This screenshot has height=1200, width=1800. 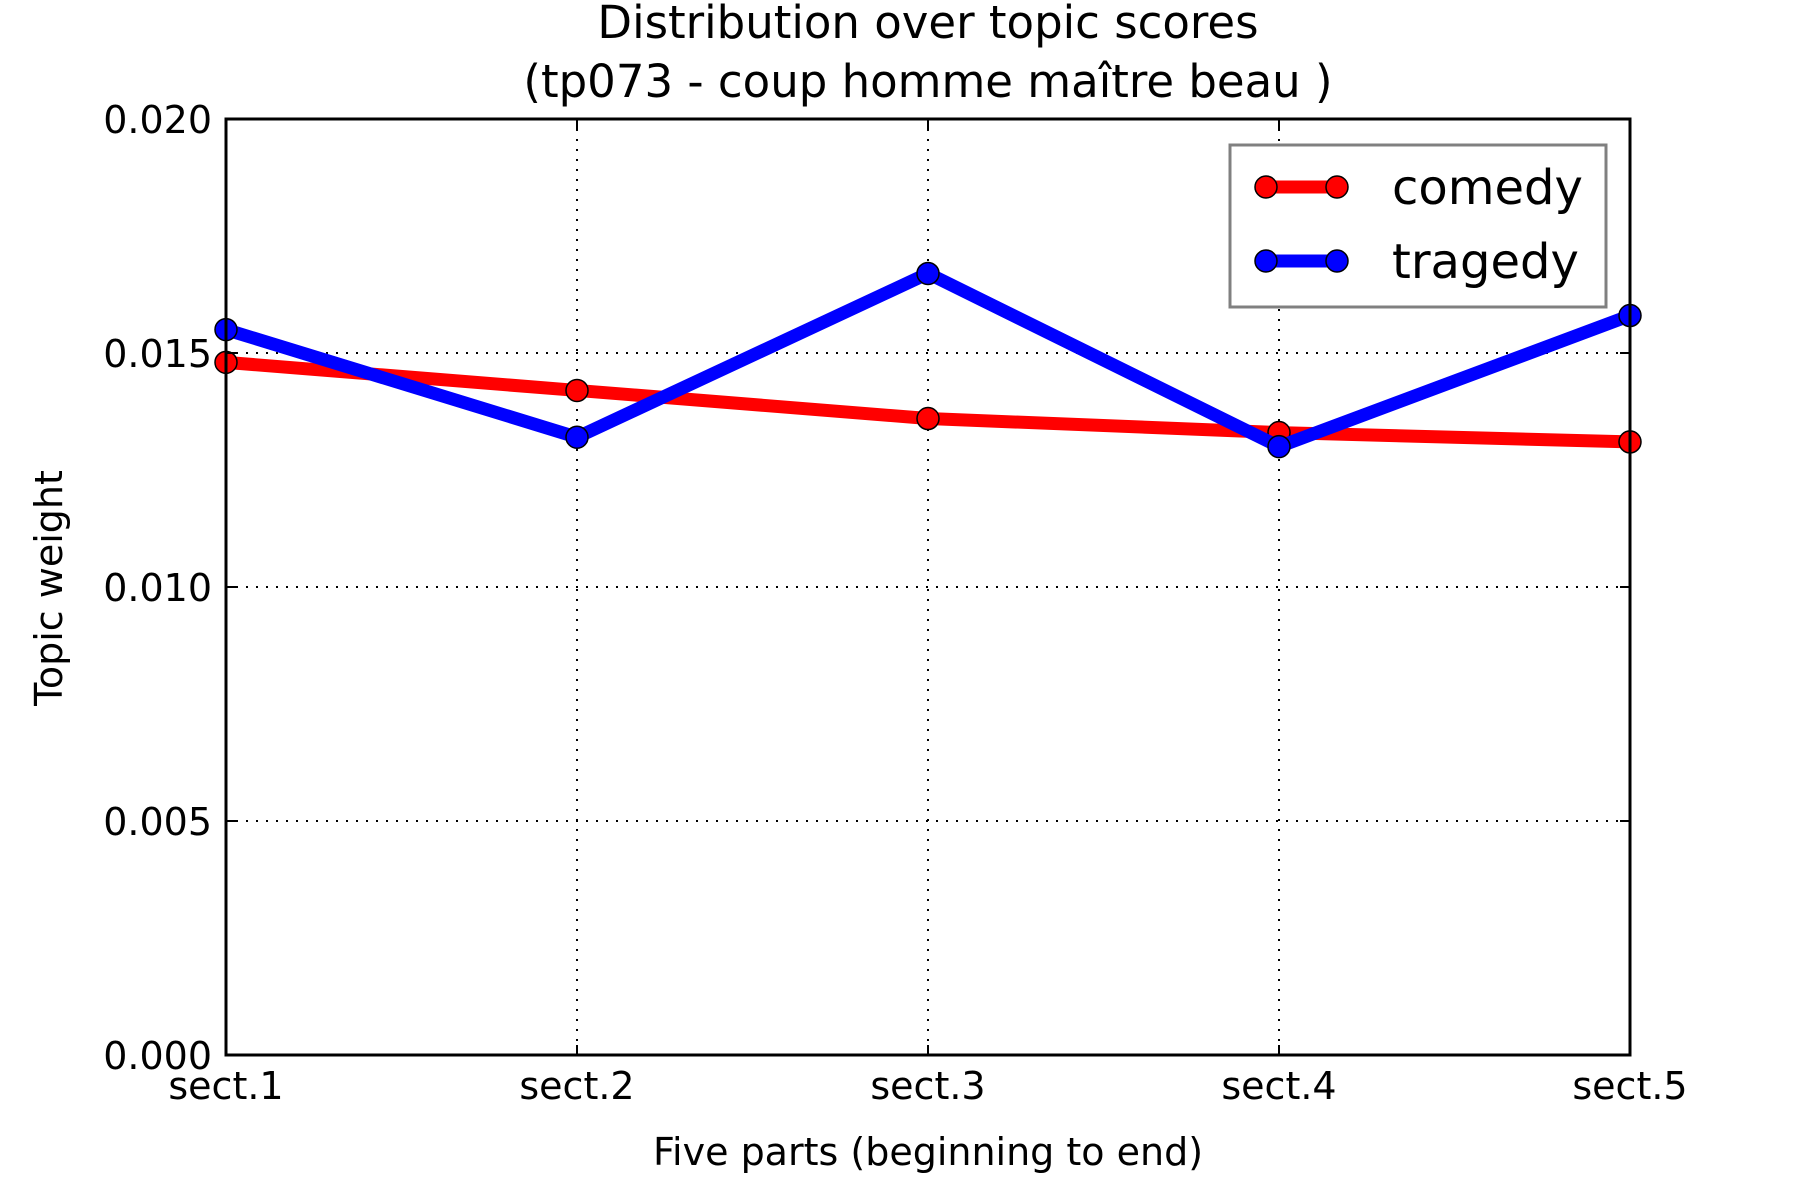 I want to click on x-tick-label: sect.4, so click(x=1278, y=1086).